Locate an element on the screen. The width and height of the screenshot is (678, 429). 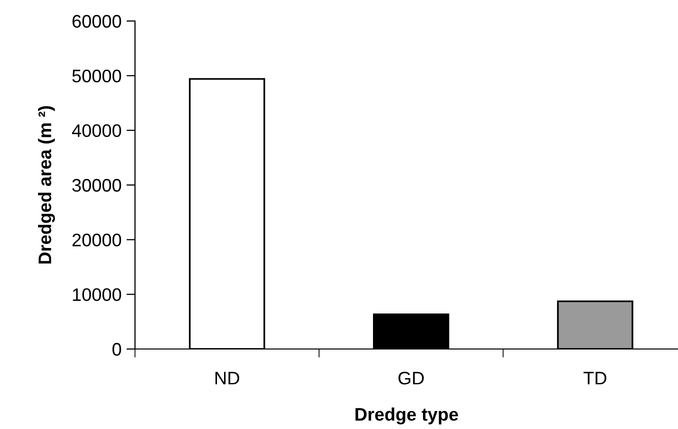
x-tick-label: GD is located at coordinates (411, 378).